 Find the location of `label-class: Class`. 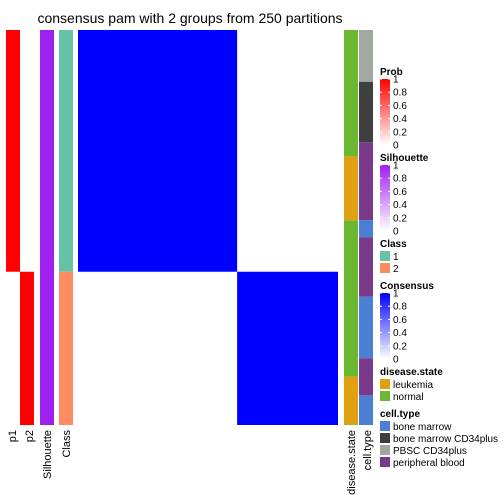

label-class: Class is located at coordinates (67, 444).